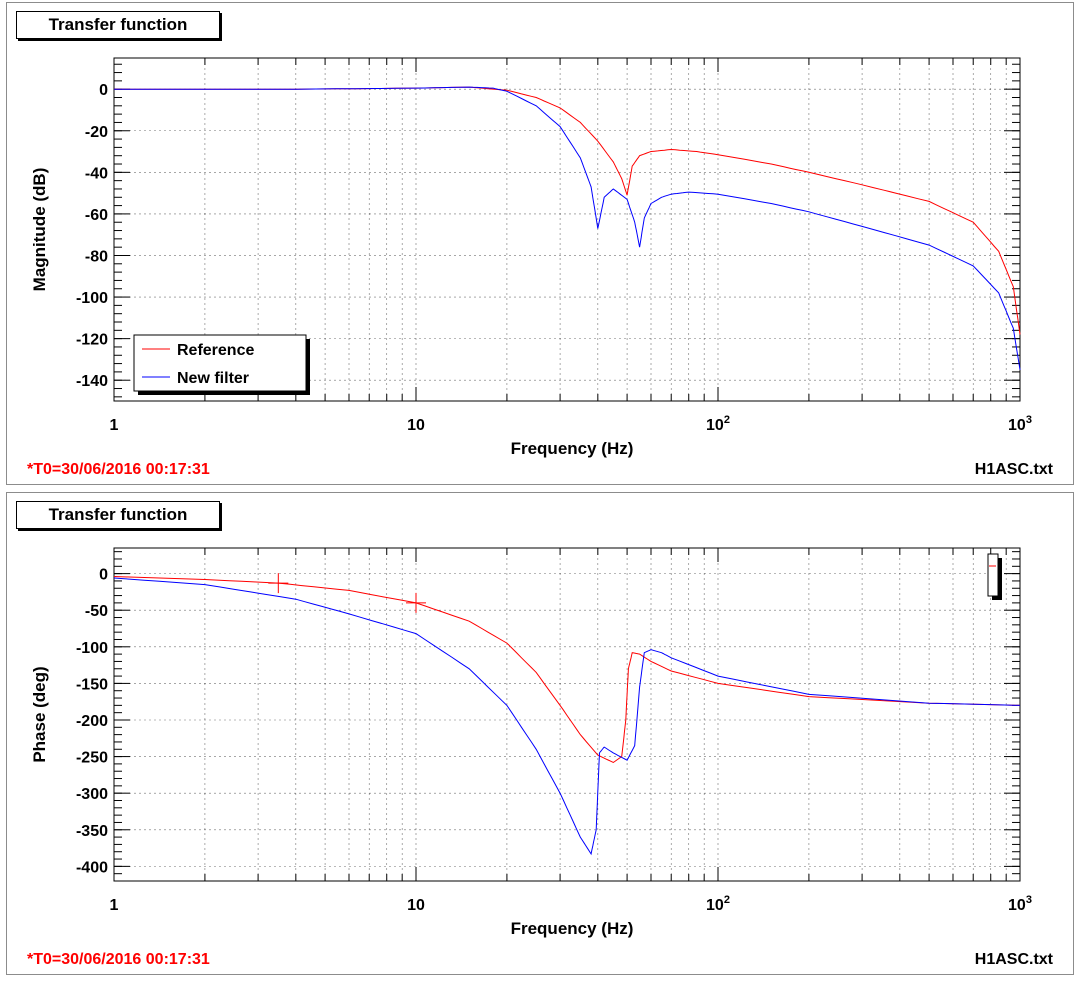  Describe the element at coordinates (39, 714) in the screenshot. I see `y-axis-title: Phase (deg)` at that location.